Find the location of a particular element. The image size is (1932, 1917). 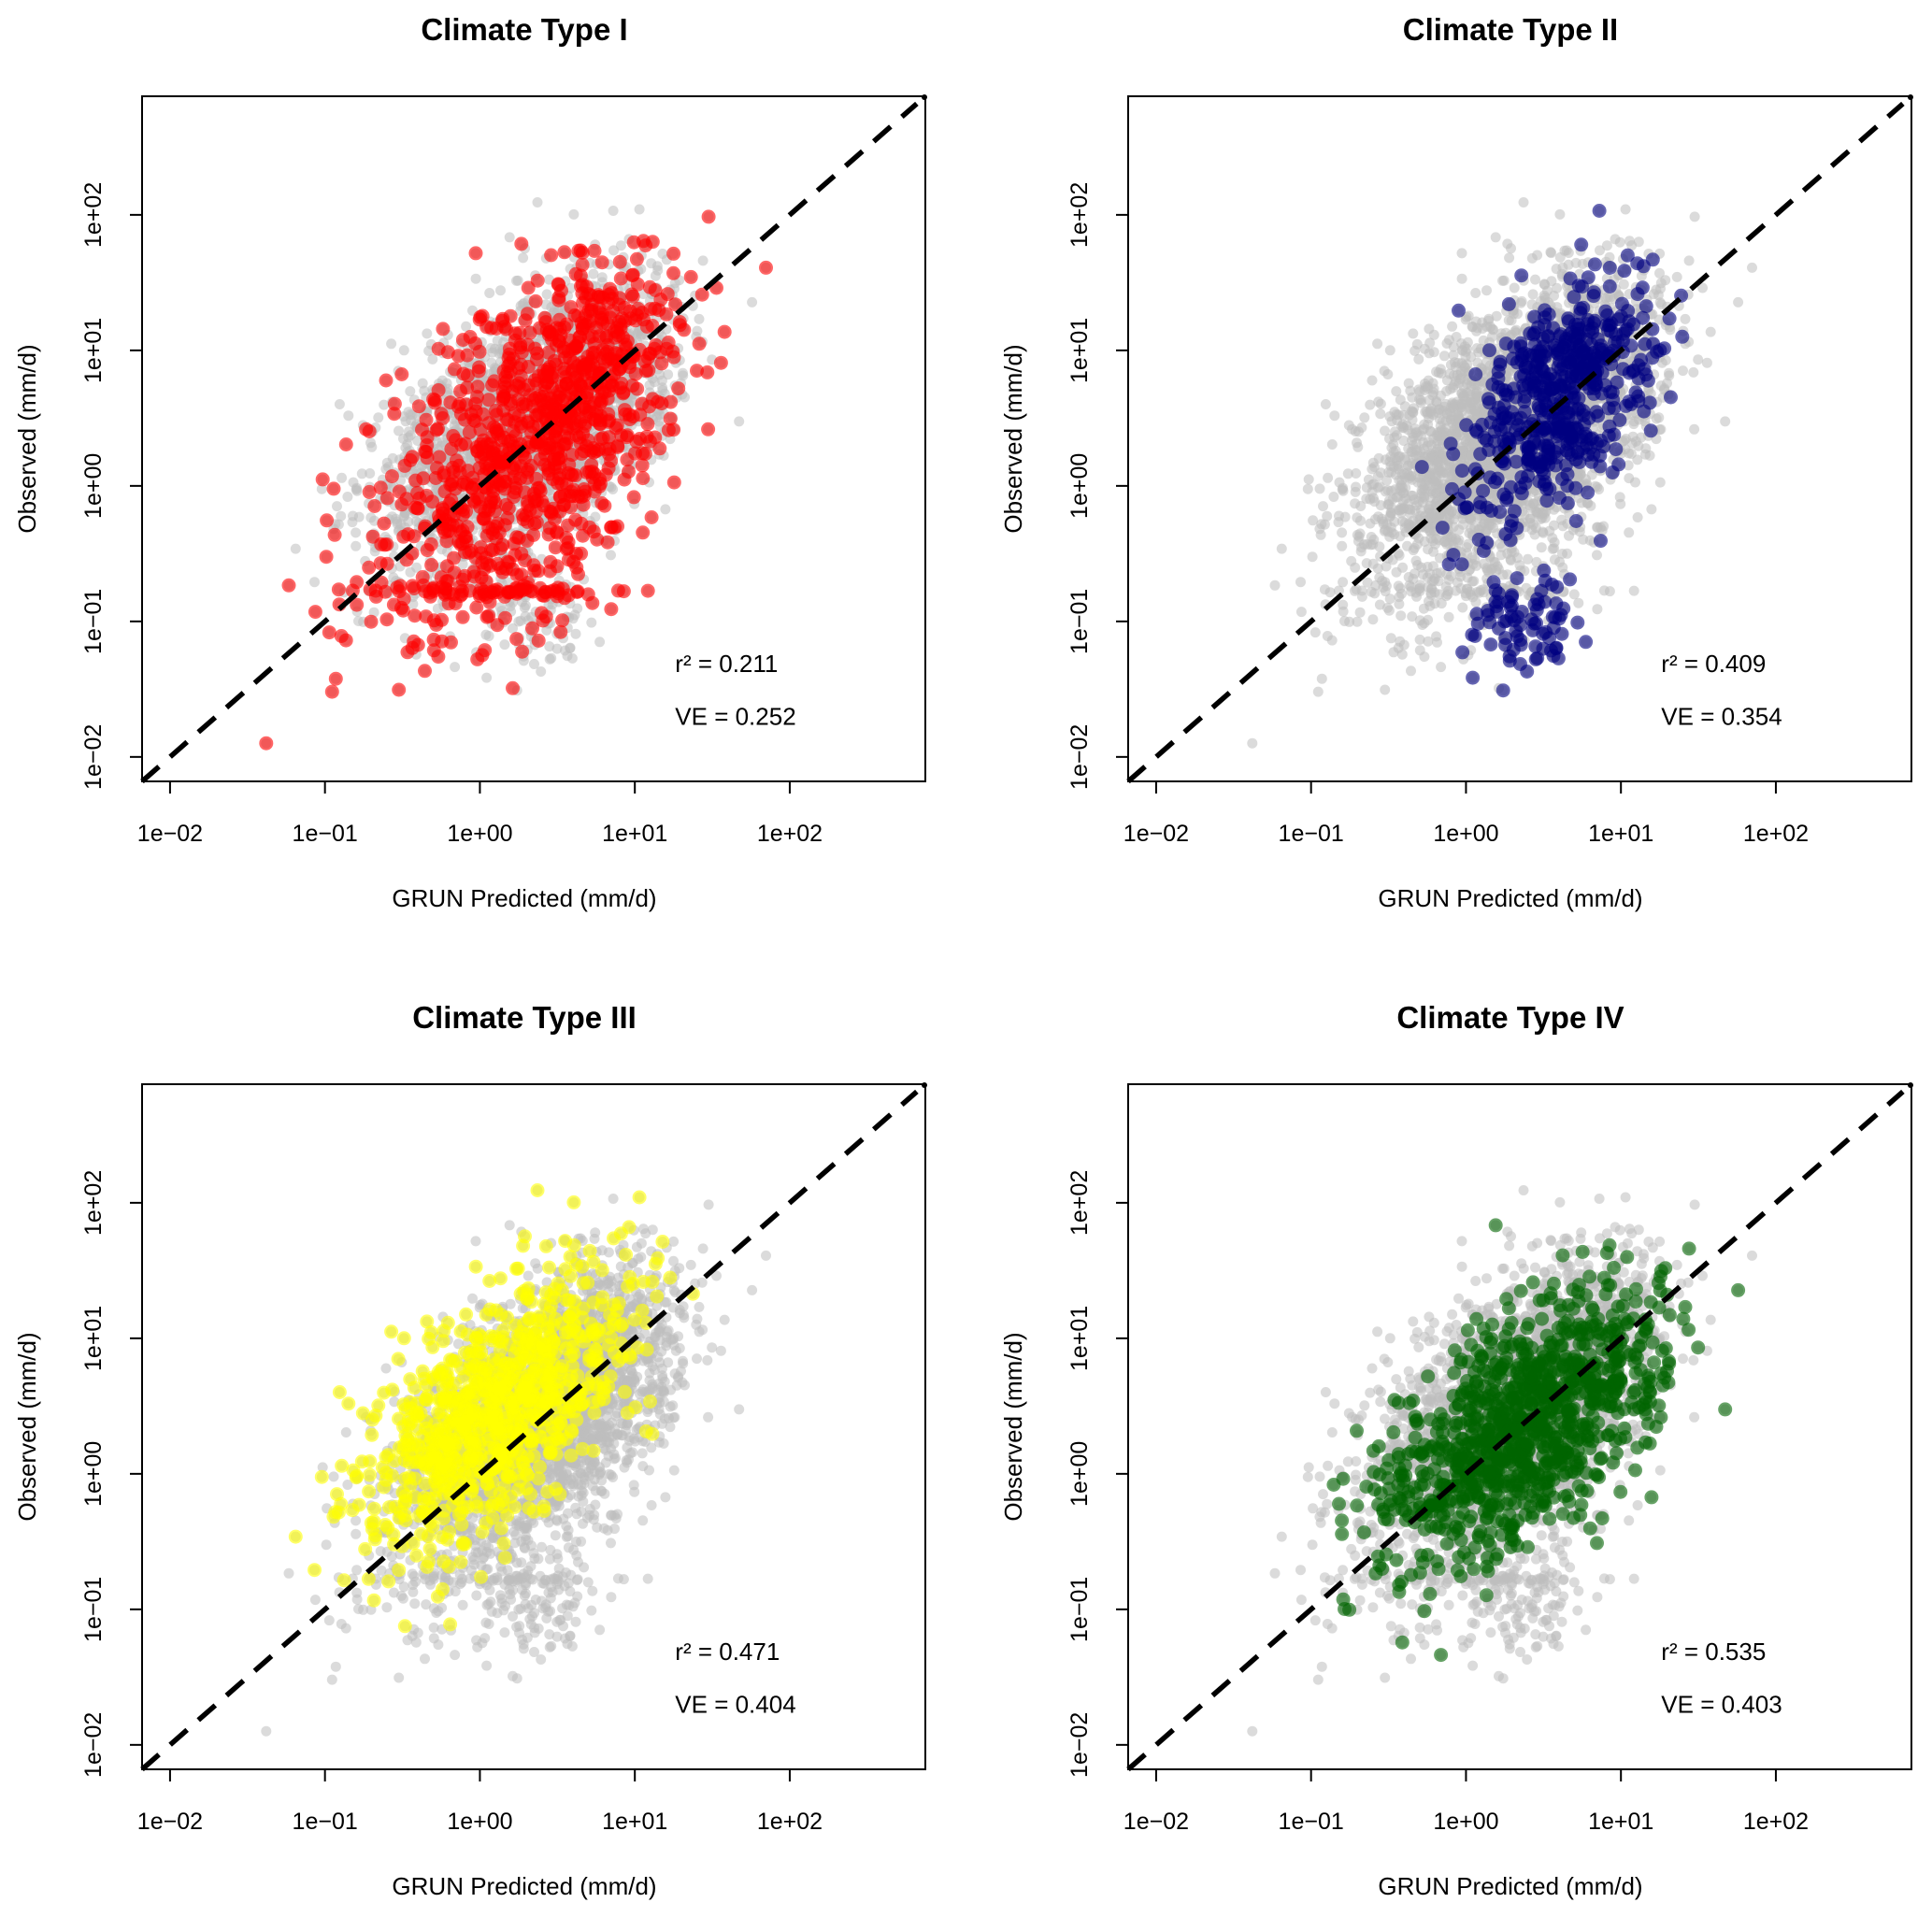

x-tick-label: 1e−01 is located at coordinates (325, 834).